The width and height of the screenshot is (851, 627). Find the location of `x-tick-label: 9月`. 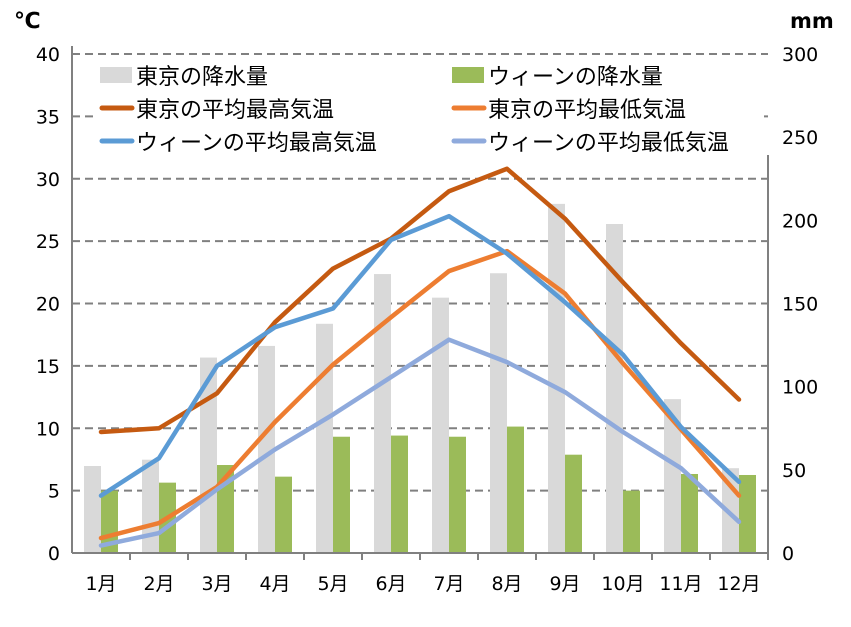

x-tick-label: 9月 is located at coordinates (564, 584).